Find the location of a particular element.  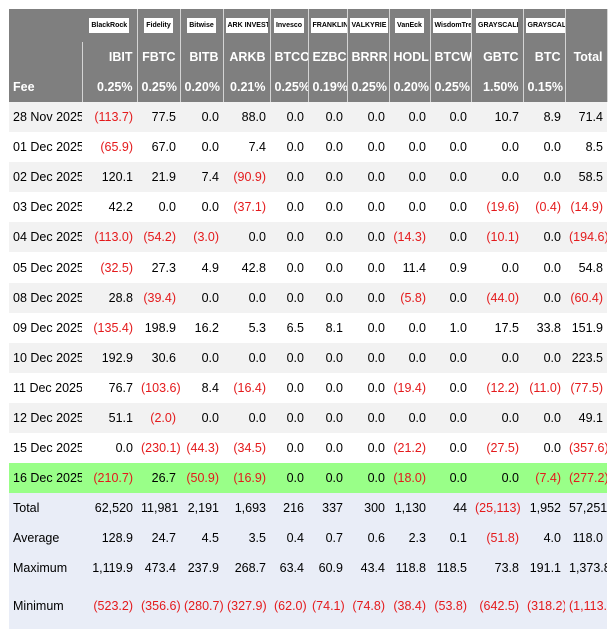

cell-ibit: 28.8 is located at coordinates (109, 297).